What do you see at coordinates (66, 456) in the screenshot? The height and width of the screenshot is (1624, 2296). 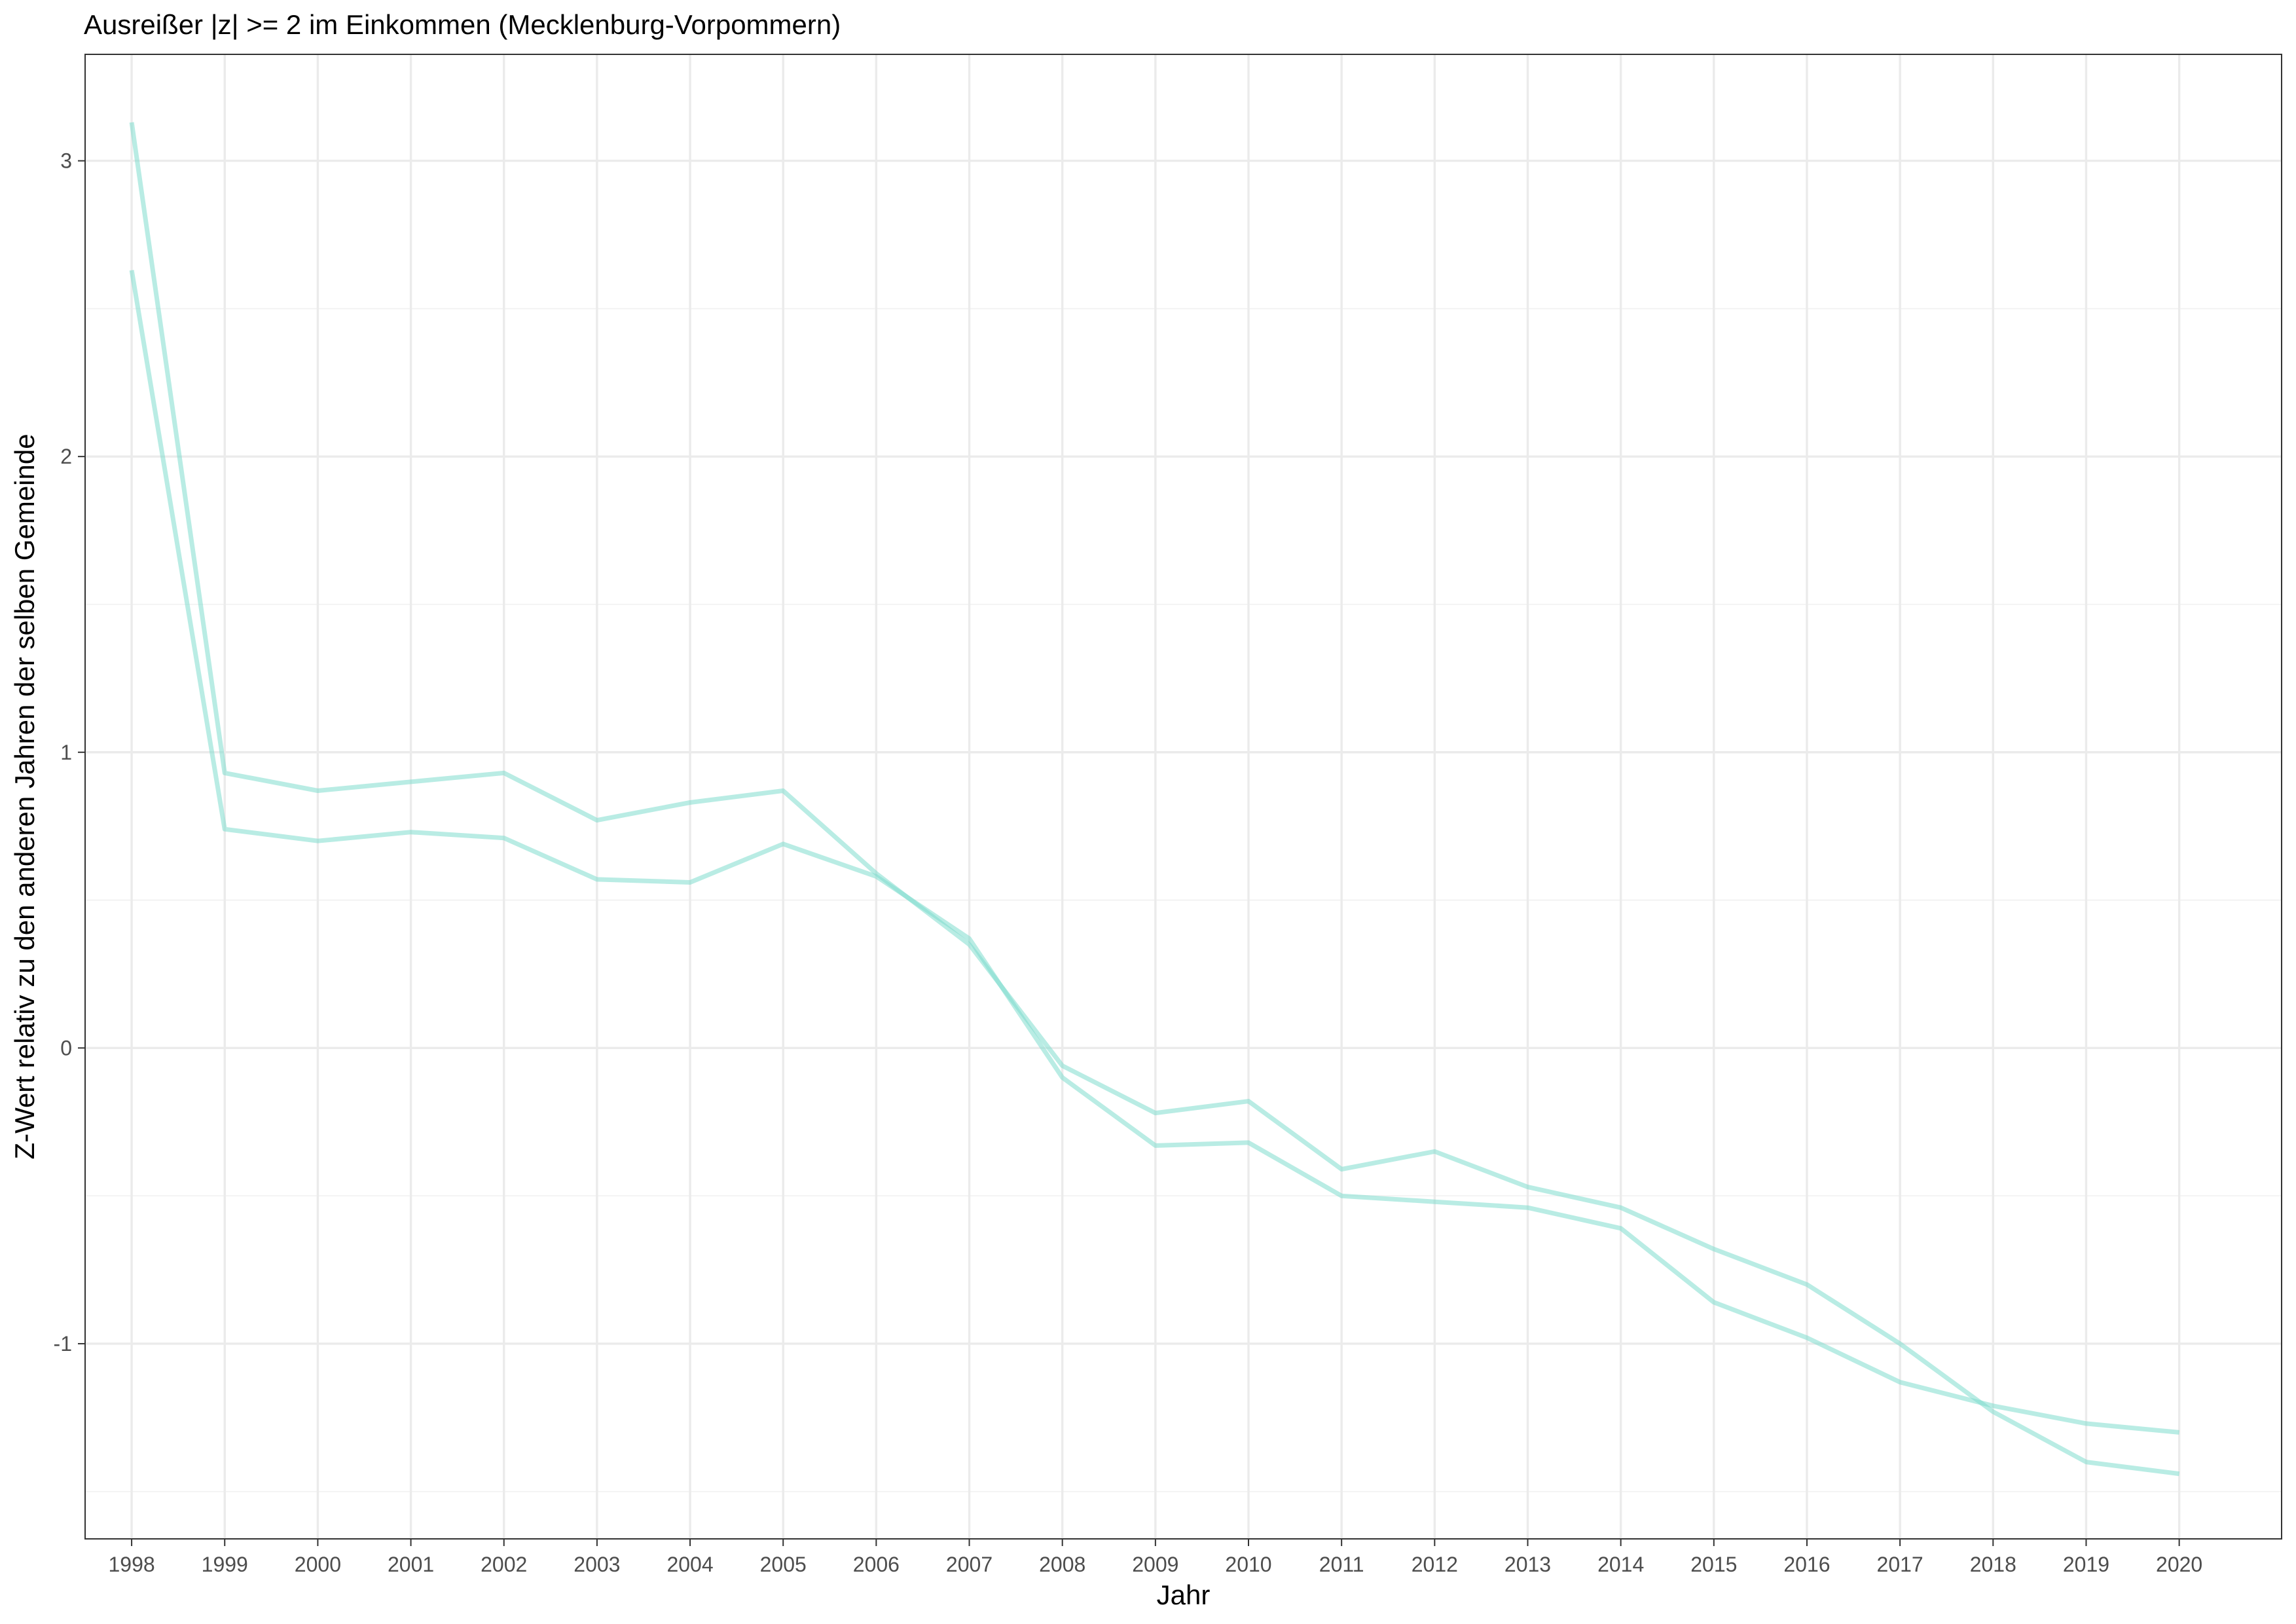 I see `y-tick-label: 2` at bounding box center [66, 456].